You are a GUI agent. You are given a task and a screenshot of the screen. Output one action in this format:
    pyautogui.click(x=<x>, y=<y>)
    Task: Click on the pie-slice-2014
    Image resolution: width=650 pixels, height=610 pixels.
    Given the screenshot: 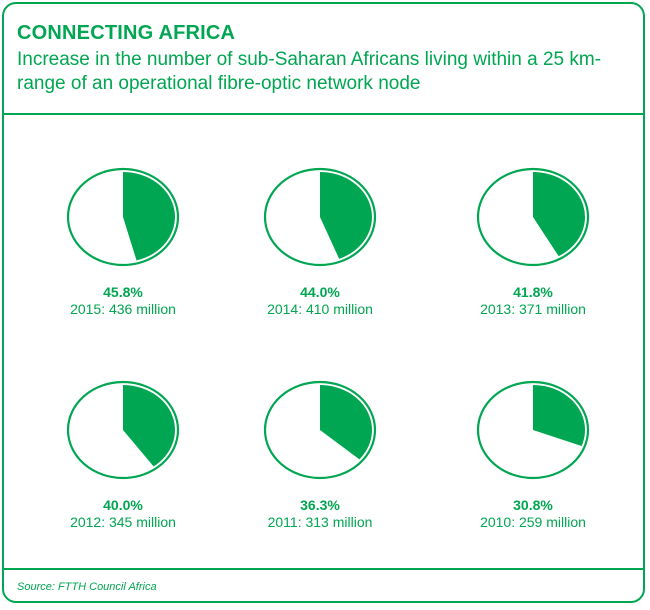 What is the action you would take?
    pyautogui.click(x=346, y=215)
    